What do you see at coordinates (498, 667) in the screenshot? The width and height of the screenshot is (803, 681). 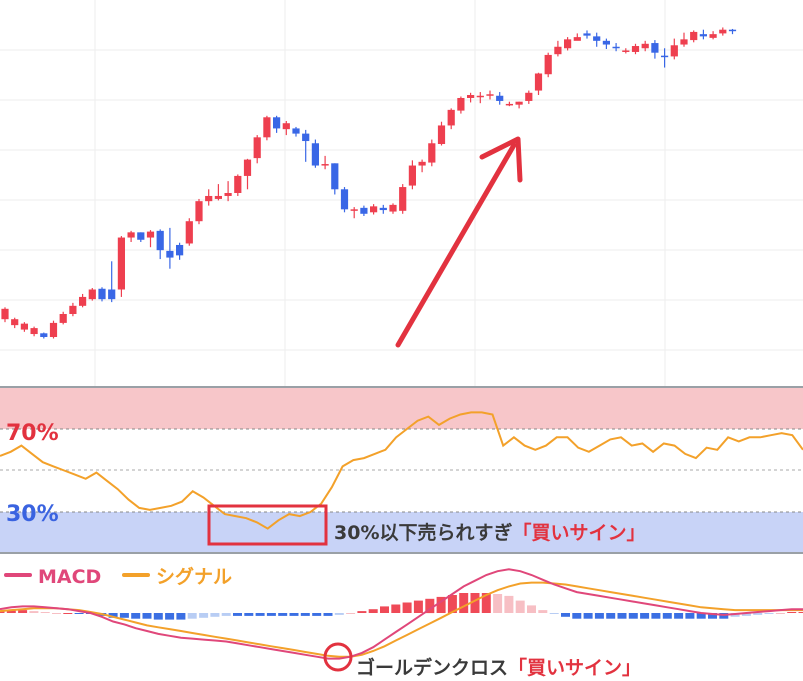 I see `golden-cross-annotation: ゴールデンクロス「買いサイン」` at bounding box center [498, 667].